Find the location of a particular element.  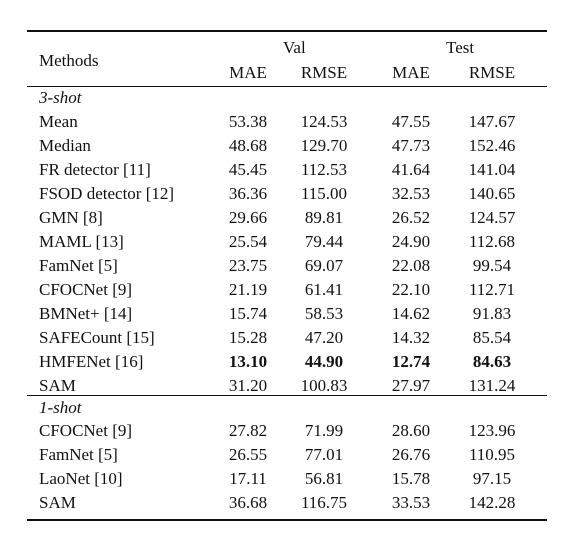

test-rmse-cell: 112.71 is located at coordinates (492, 289).